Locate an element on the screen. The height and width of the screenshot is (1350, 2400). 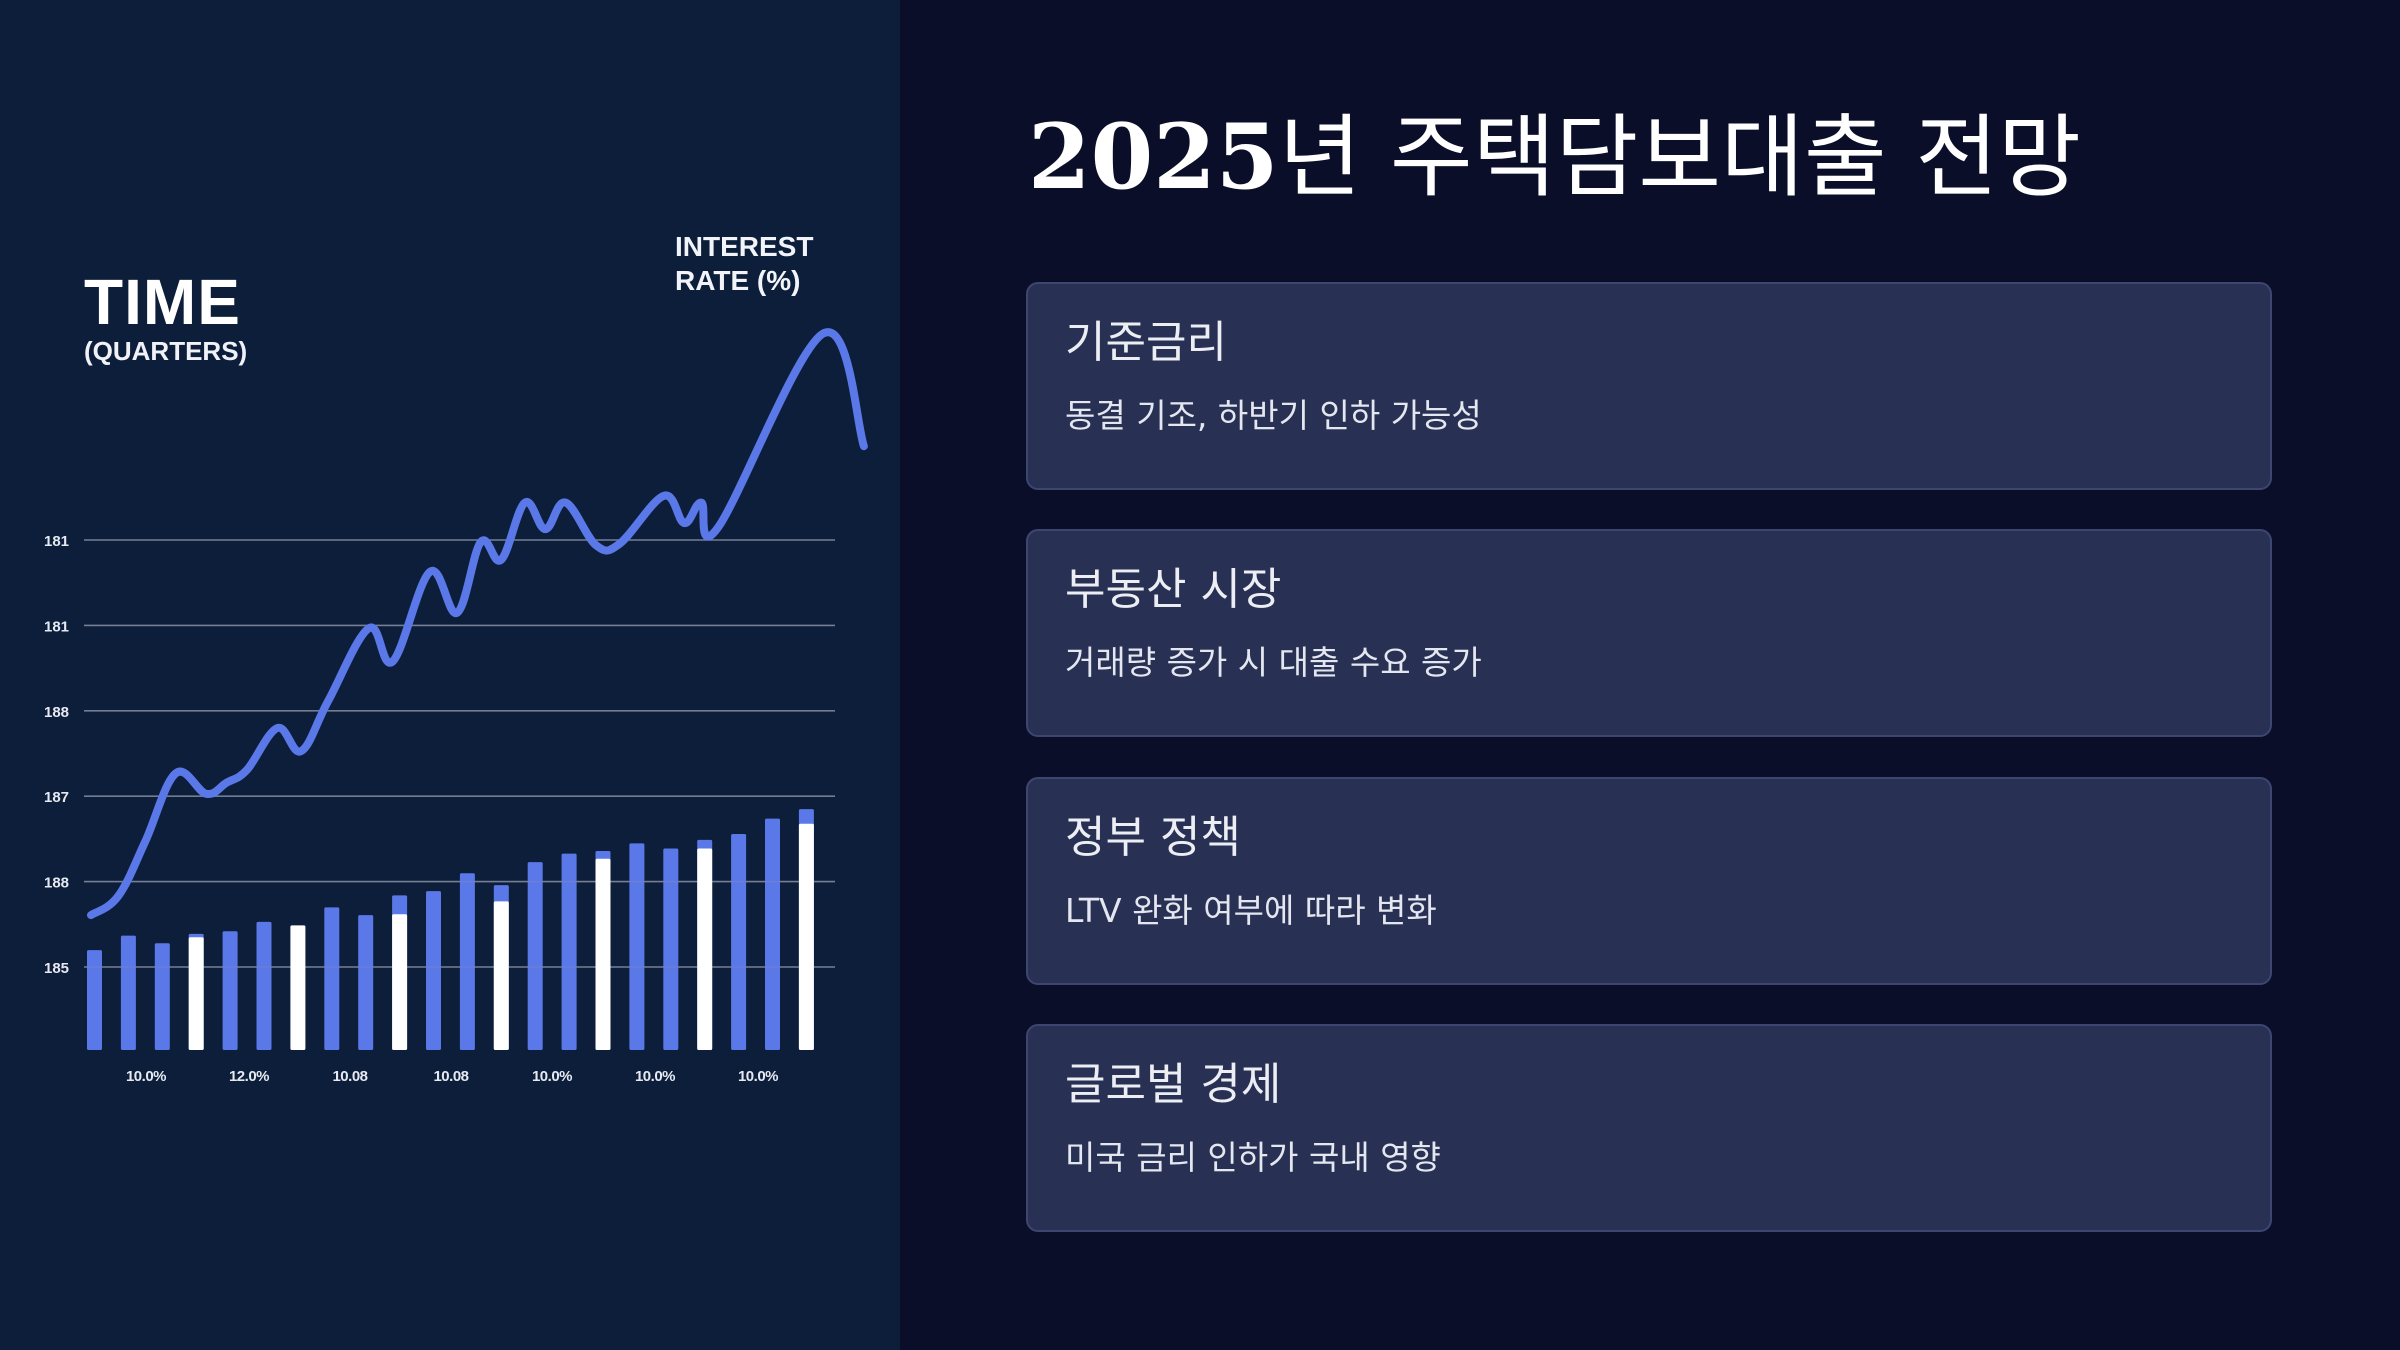
card-title: 부동산 시장 is located at coordinates (1173, 589).